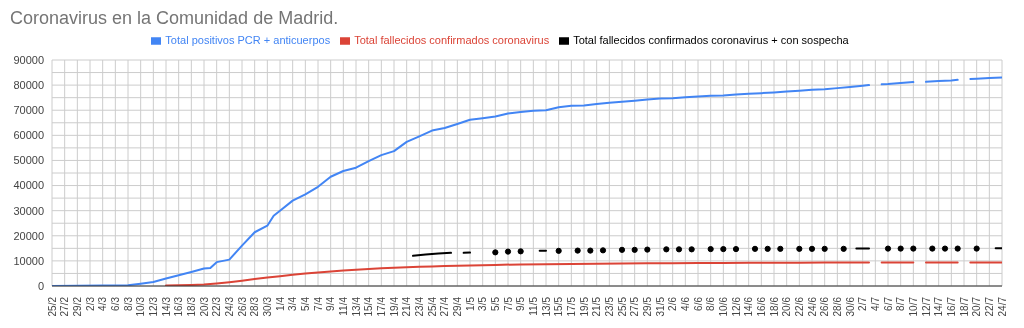  I want to click on x-tick-label: 14/3, so click(166, 306).